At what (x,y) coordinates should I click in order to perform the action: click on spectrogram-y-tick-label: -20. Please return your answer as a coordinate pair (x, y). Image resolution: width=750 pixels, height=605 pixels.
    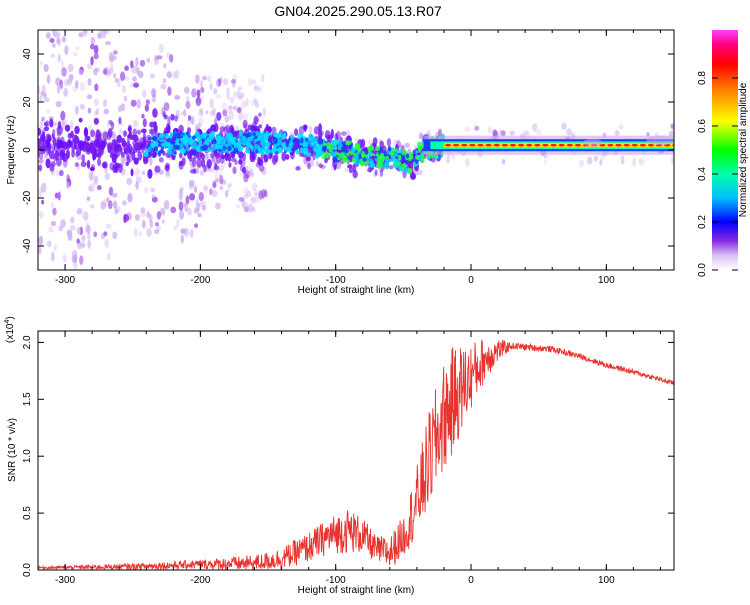
    Looking at the image, I should click on (27, 197).